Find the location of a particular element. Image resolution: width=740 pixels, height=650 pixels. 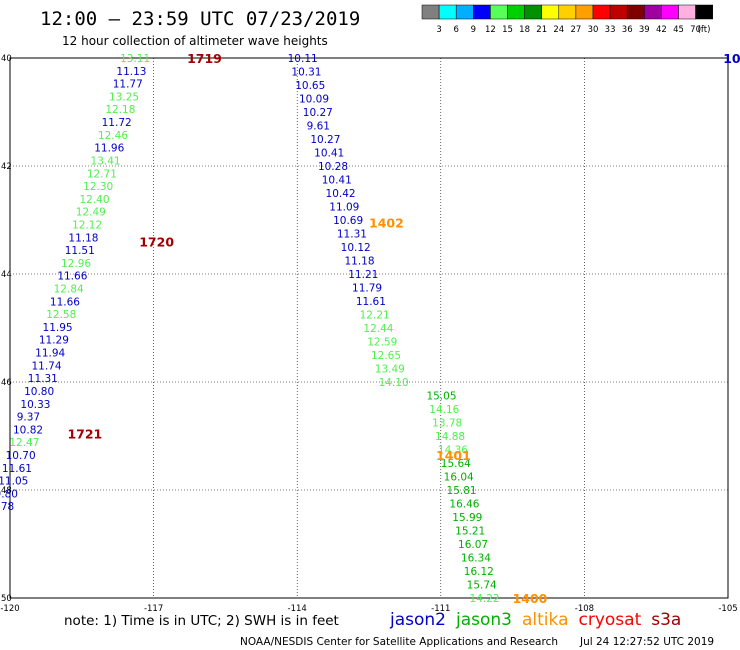

wave-height-value: 16.12 is located at coordinates (479, 572).